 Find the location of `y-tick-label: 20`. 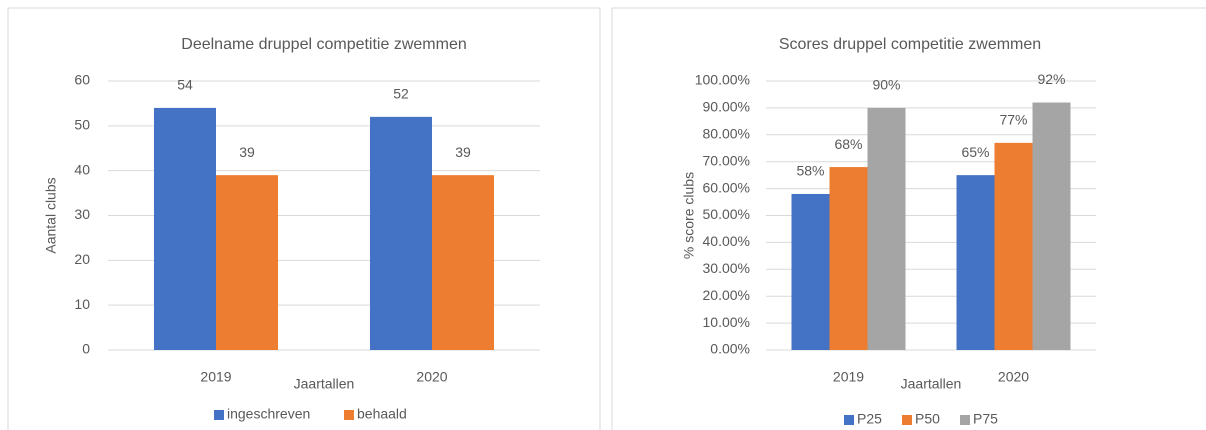

y-tick-label: 20 is located at coordinates (82, 259).